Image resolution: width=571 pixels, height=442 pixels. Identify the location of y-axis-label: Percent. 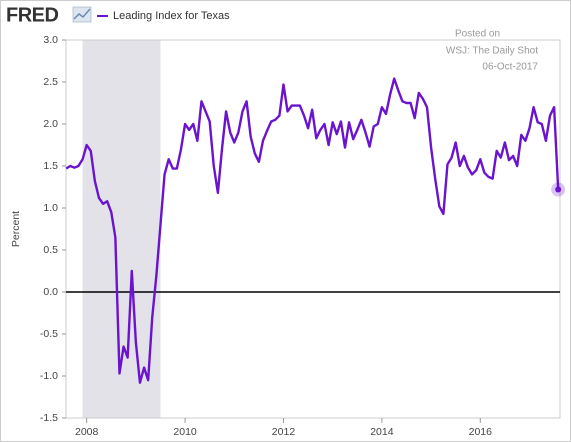
(16, 229).